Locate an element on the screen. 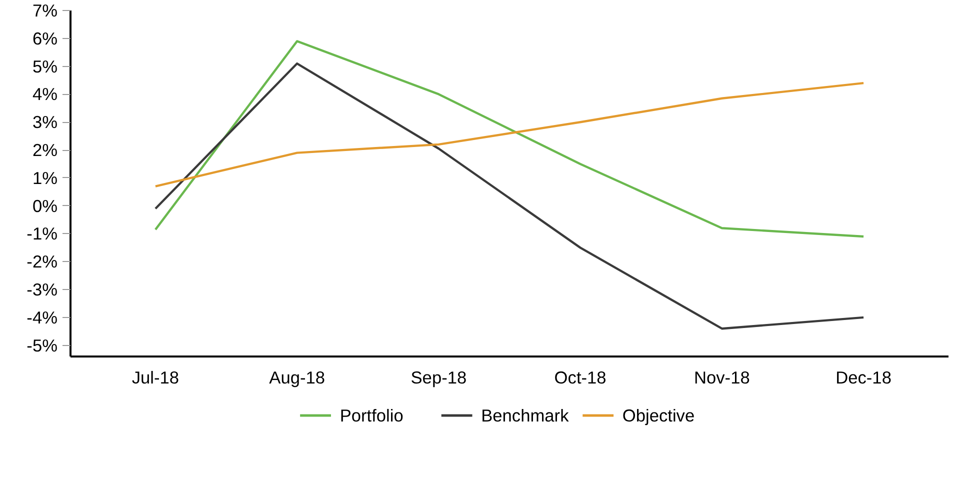  y-tick-label: 7% is located at coordinates (45, 10).